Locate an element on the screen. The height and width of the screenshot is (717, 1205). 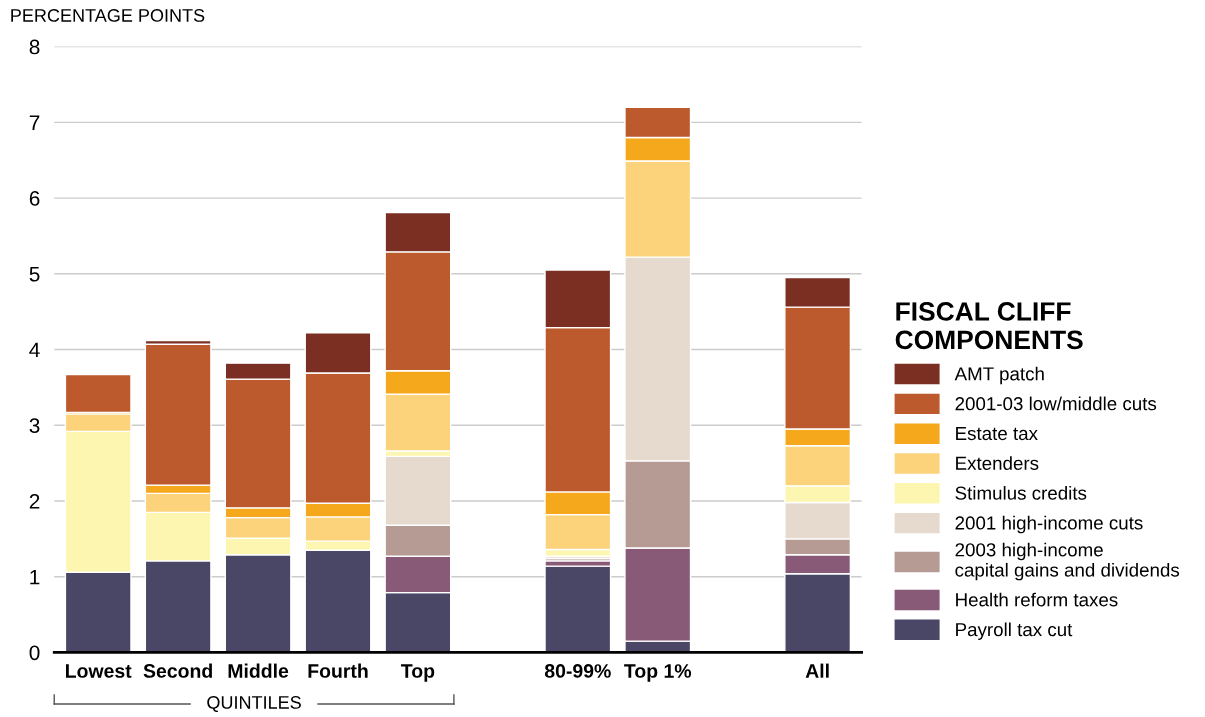
y-tick-label: 0 is located at coordinates (34, 653).